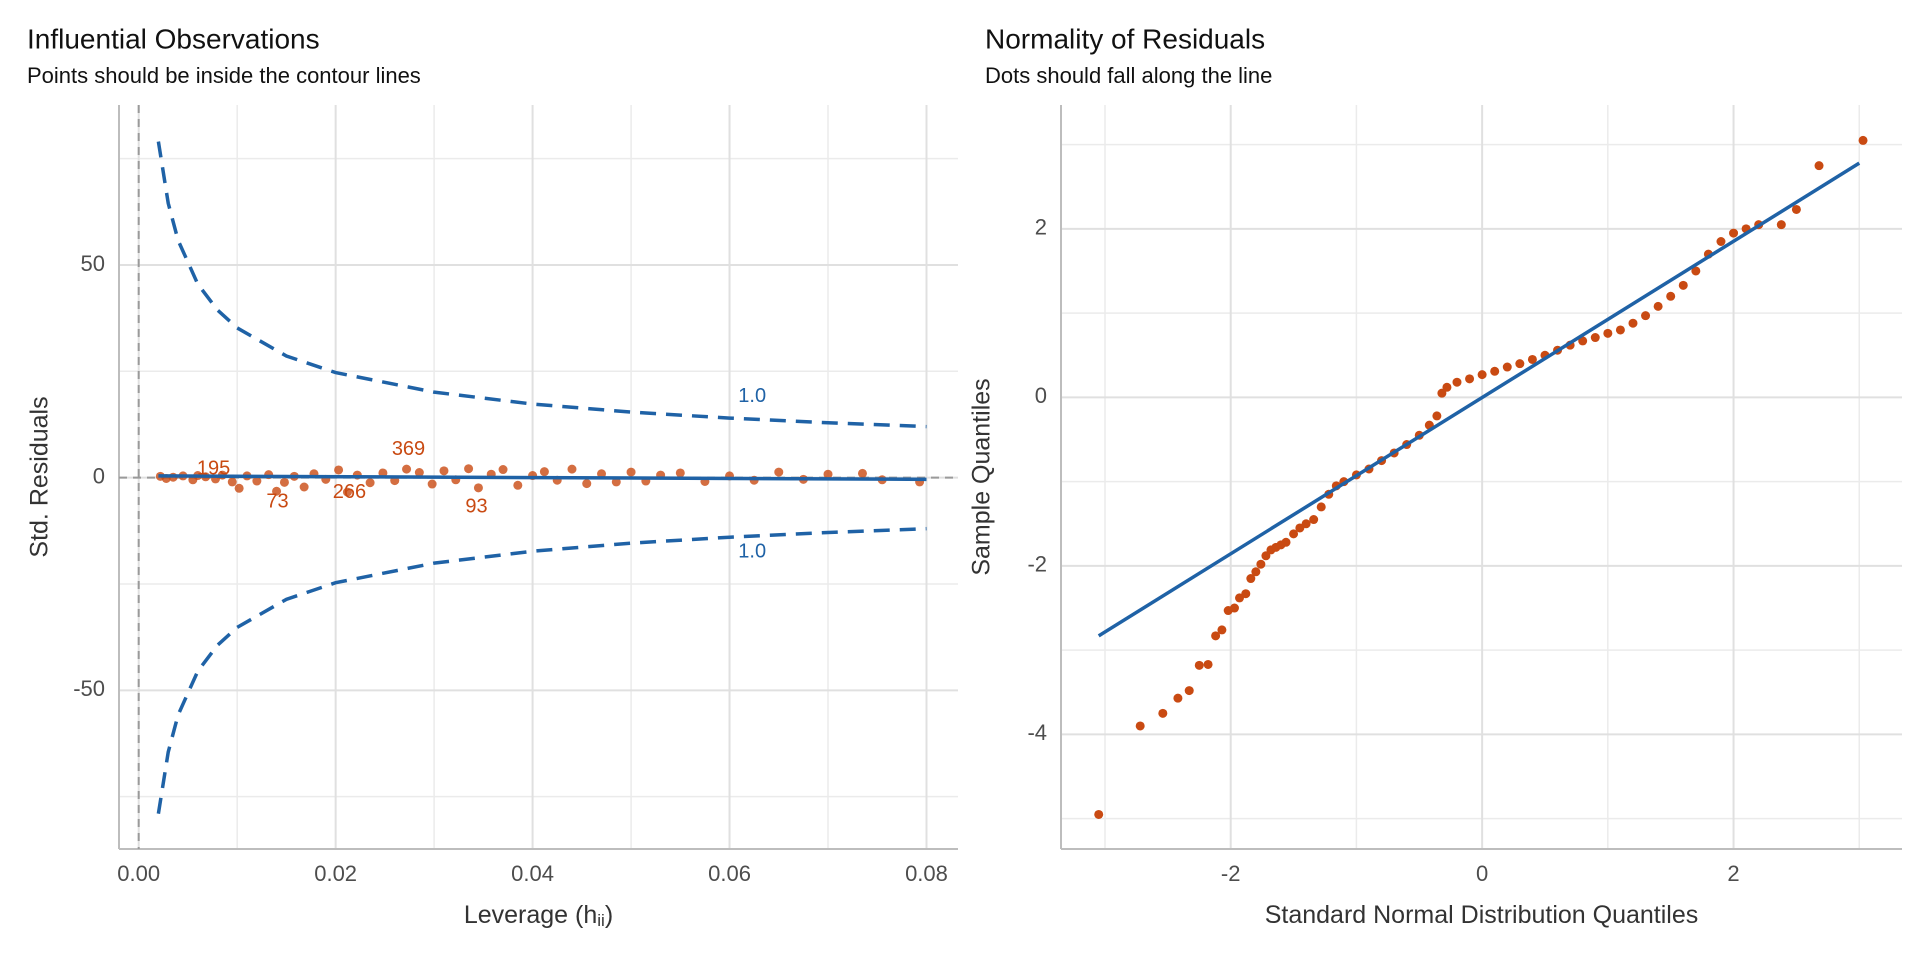 The width and height of the screenshot is (1920, 960). What do you see at coordinates (138, 873) in the screenshot?
I see `x-tick-label: 0.00` at bounding box center [138, 873].